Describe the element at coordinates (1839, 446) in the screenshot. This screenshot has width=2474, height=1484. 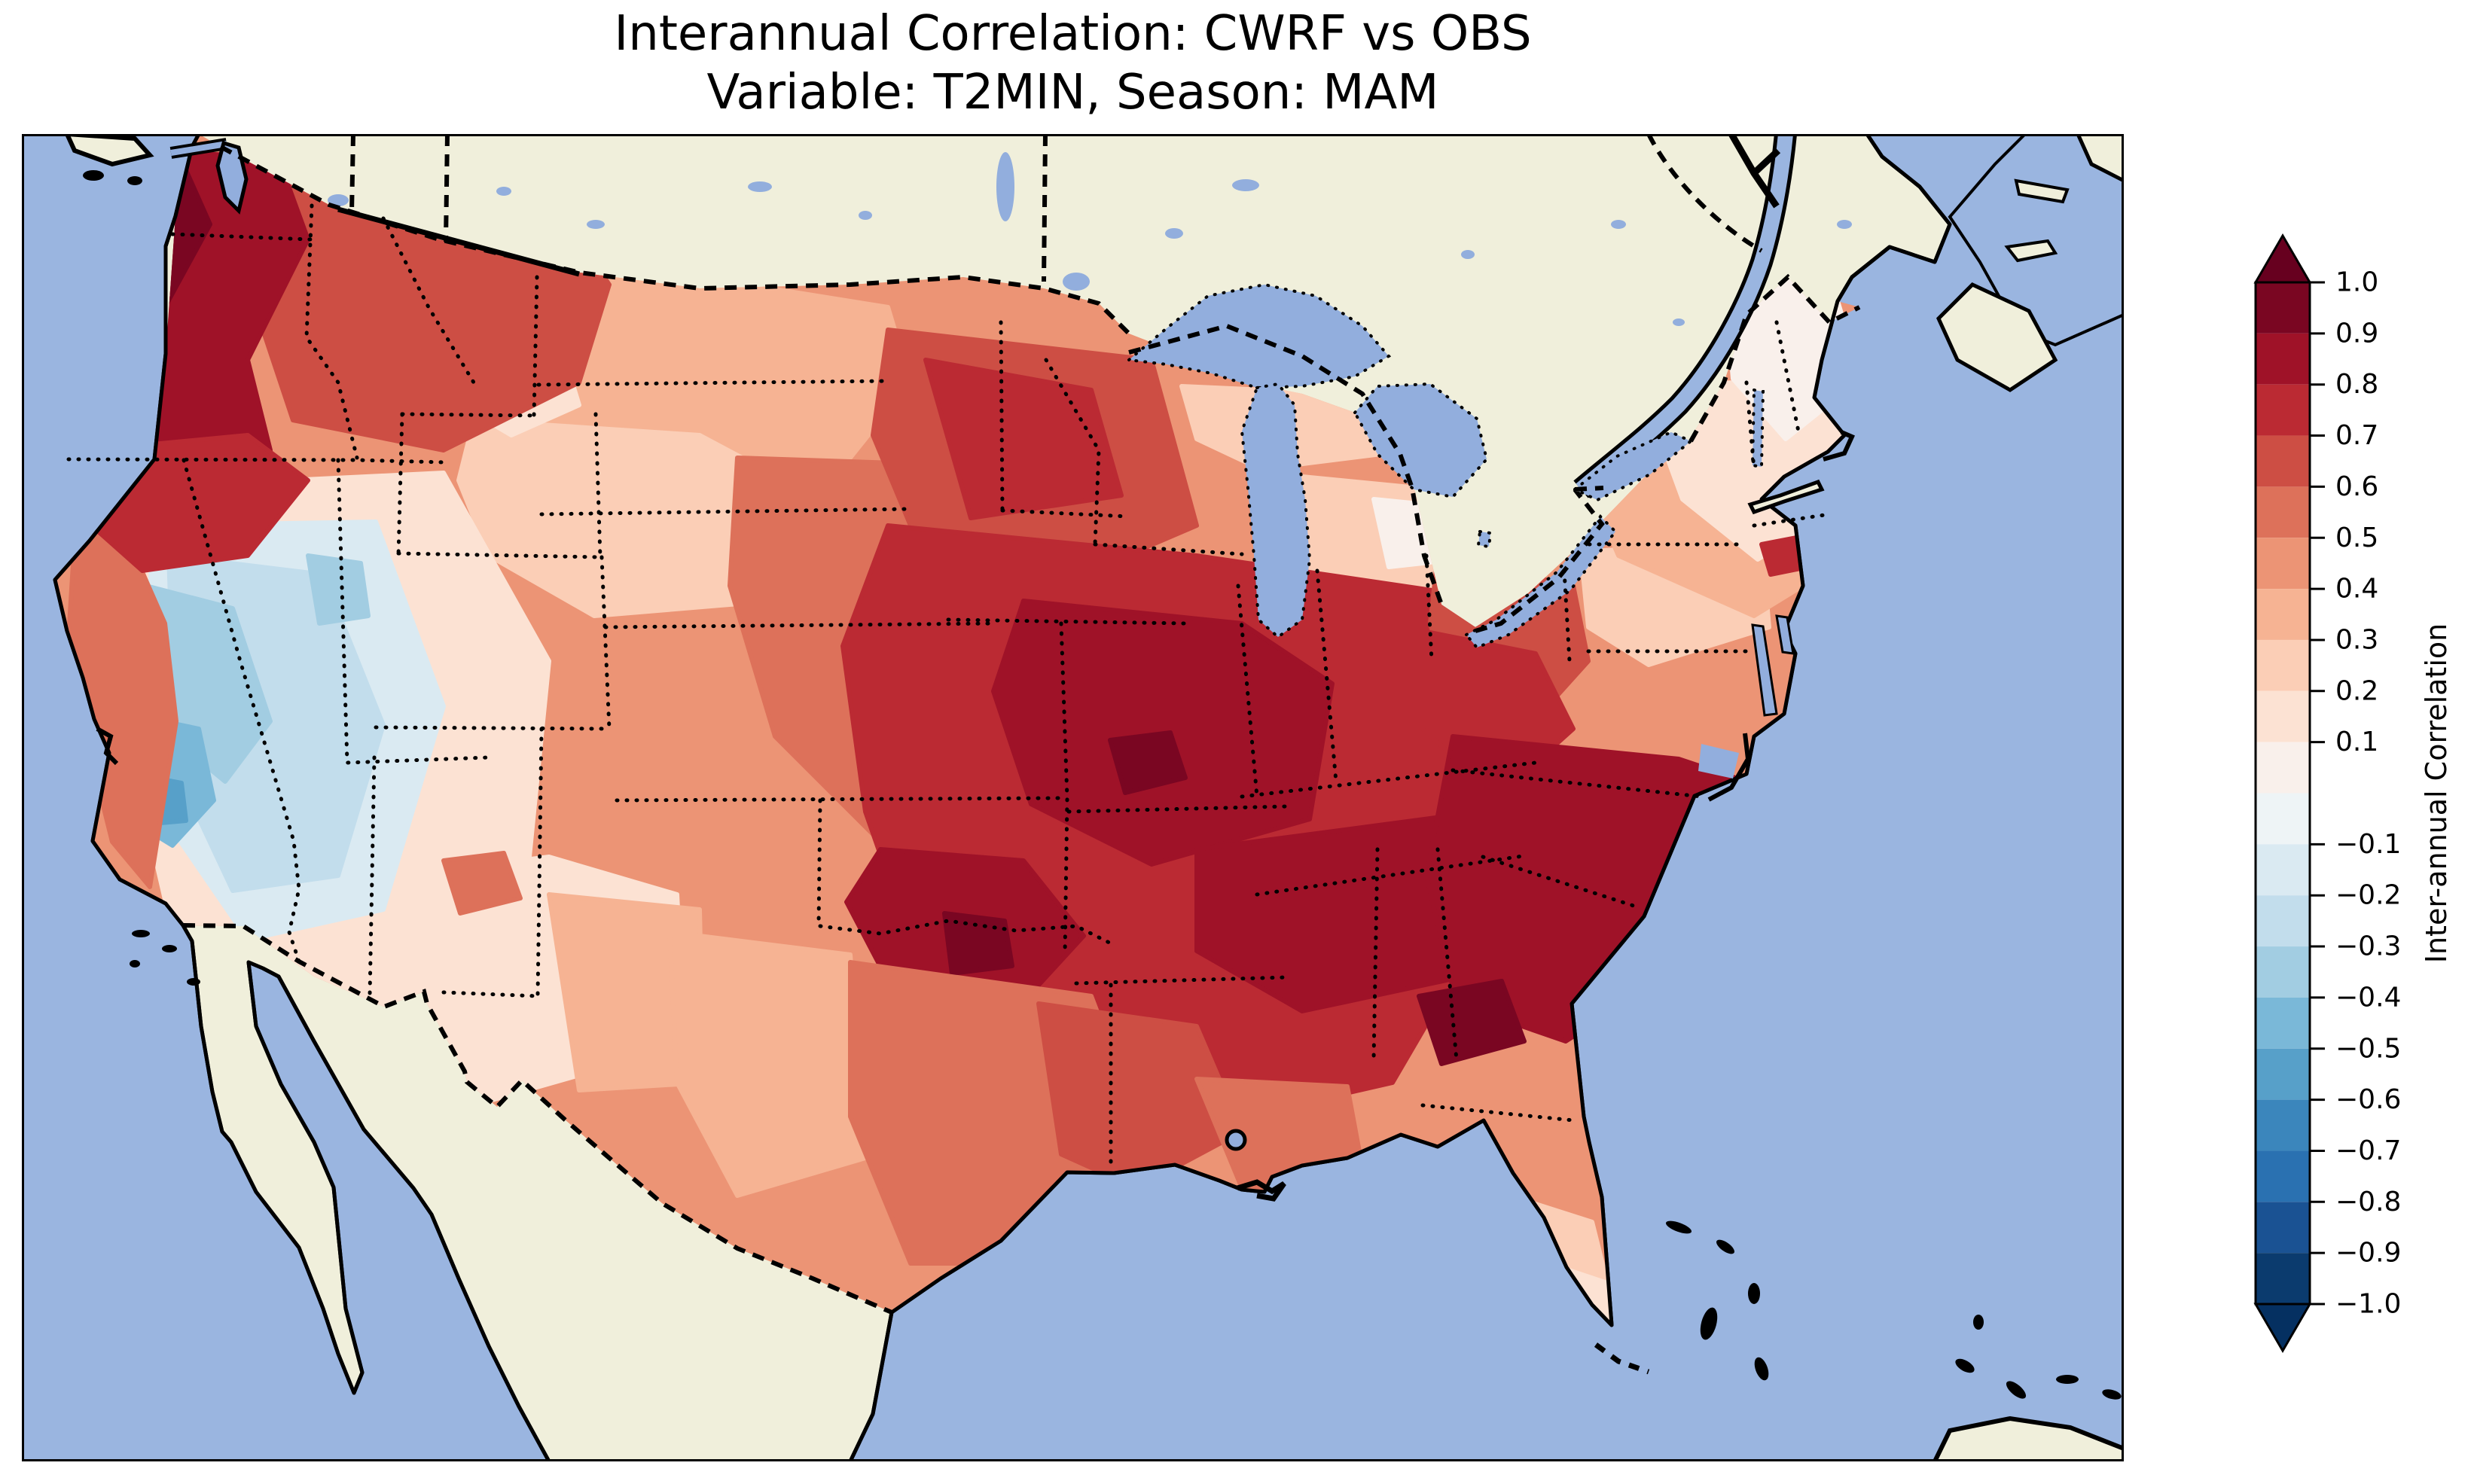
I see `cape-cod-hook` at that location.